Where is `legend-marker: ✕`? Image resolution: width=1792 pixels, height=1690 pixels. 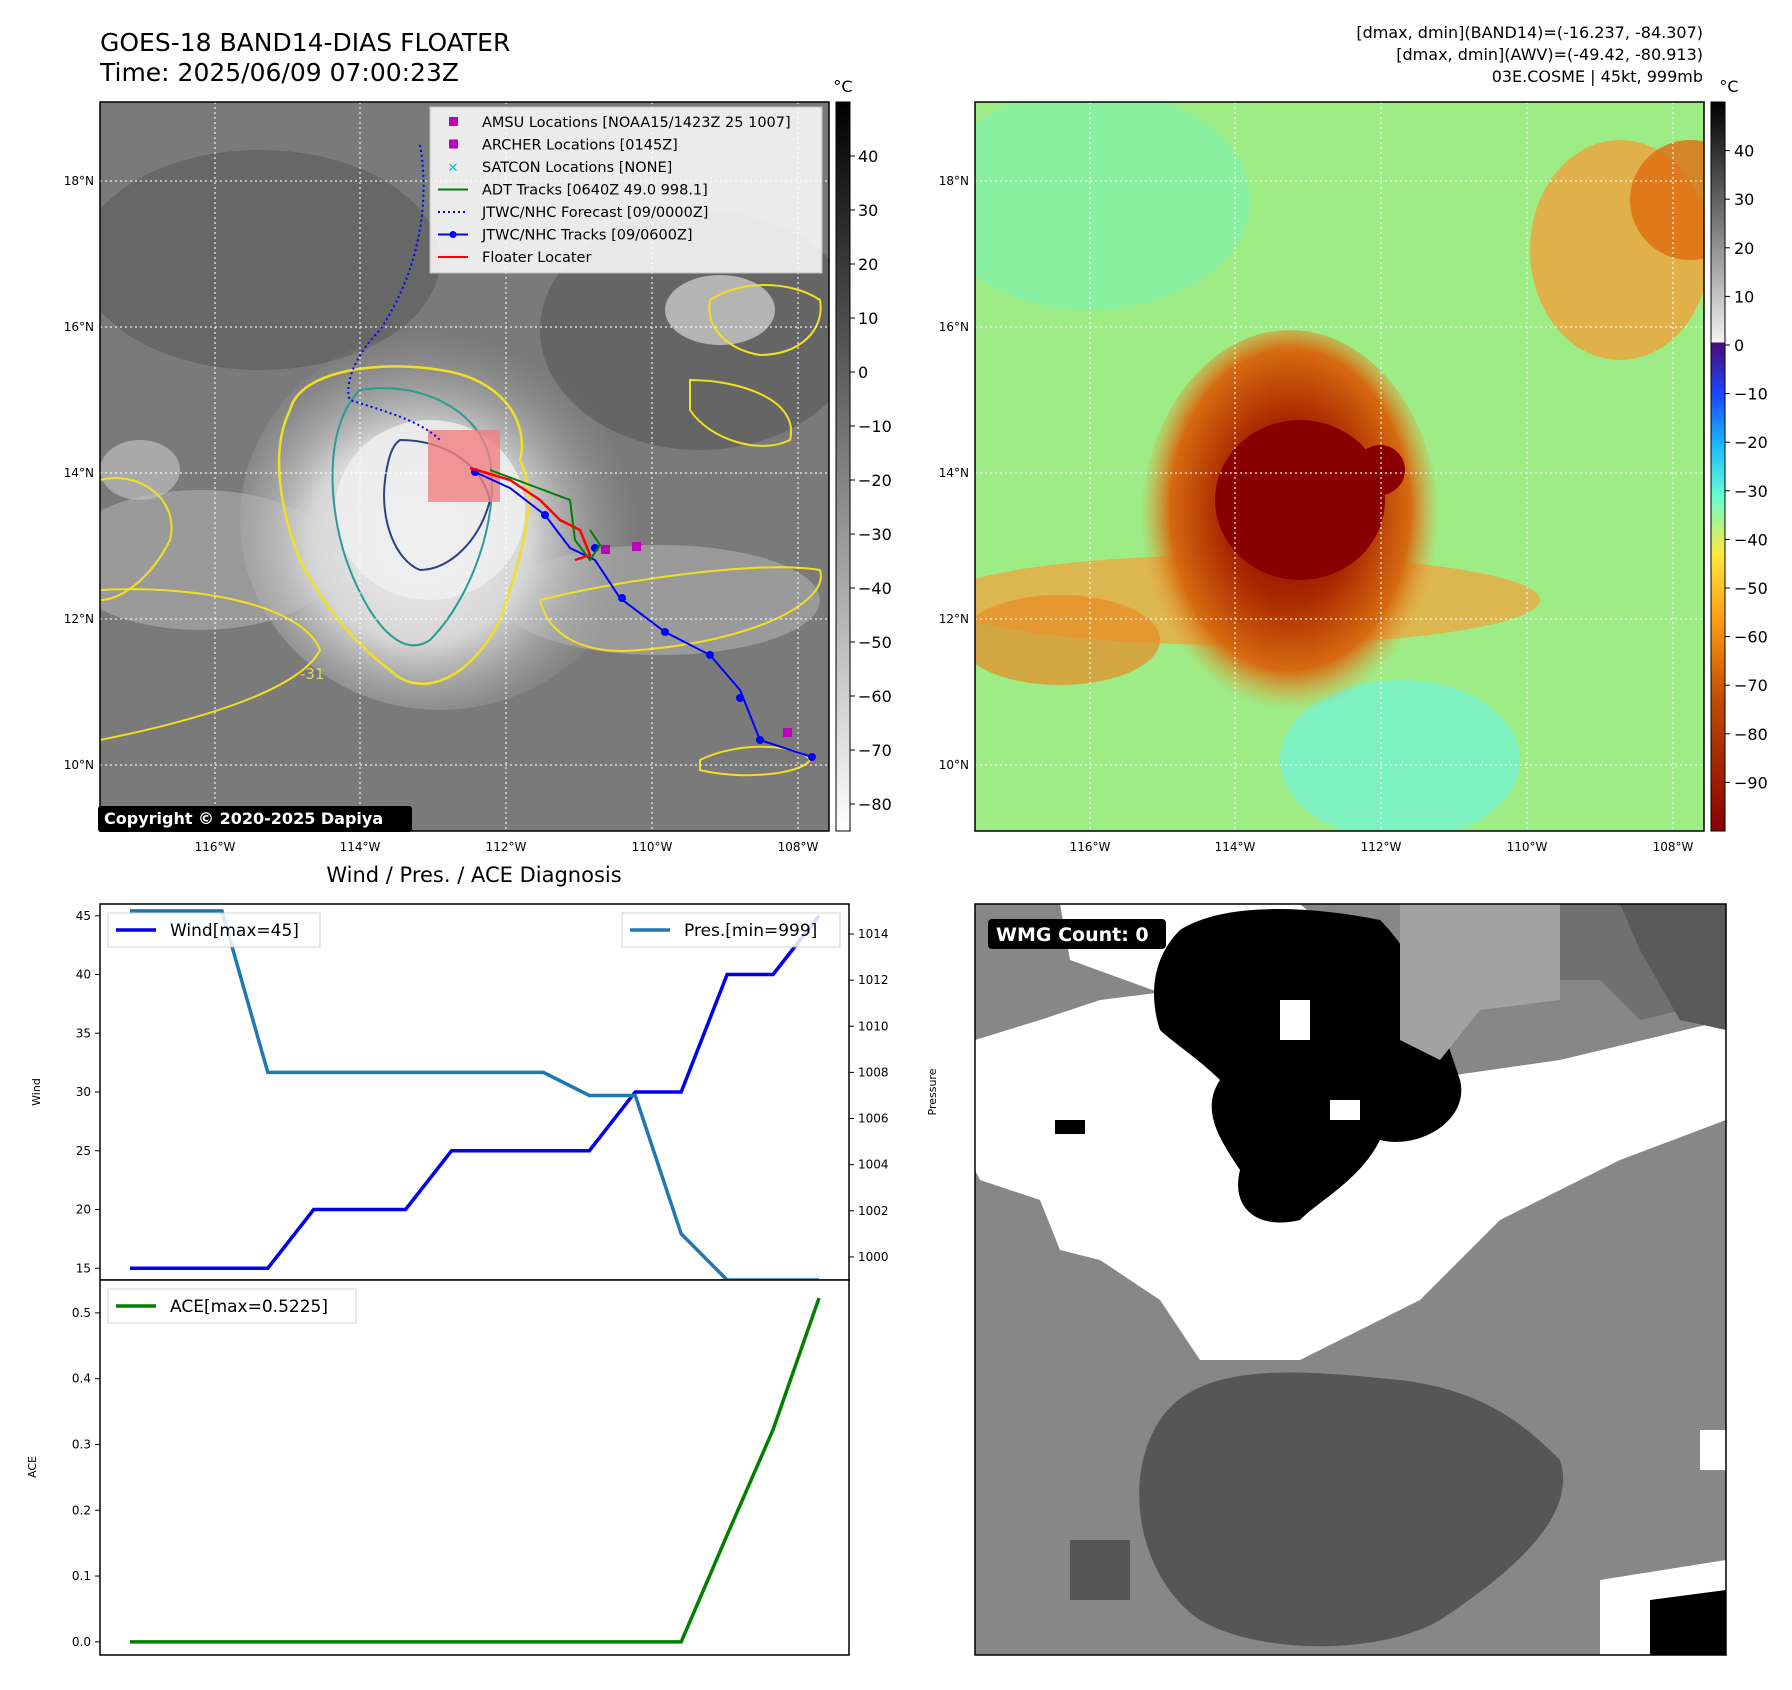 legend-marker: ✕ is located at coordinates (453, 168).